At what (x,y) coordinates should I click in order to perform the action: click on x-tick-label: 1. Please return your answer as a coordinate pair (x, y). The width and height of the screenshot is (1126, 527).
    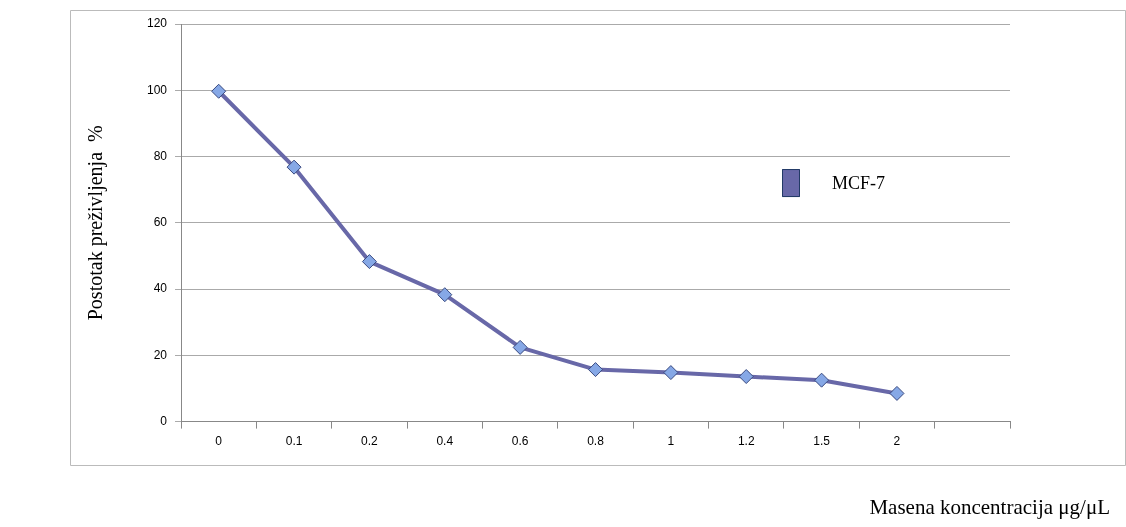
    Looking at the image, I should click on (671, 441).